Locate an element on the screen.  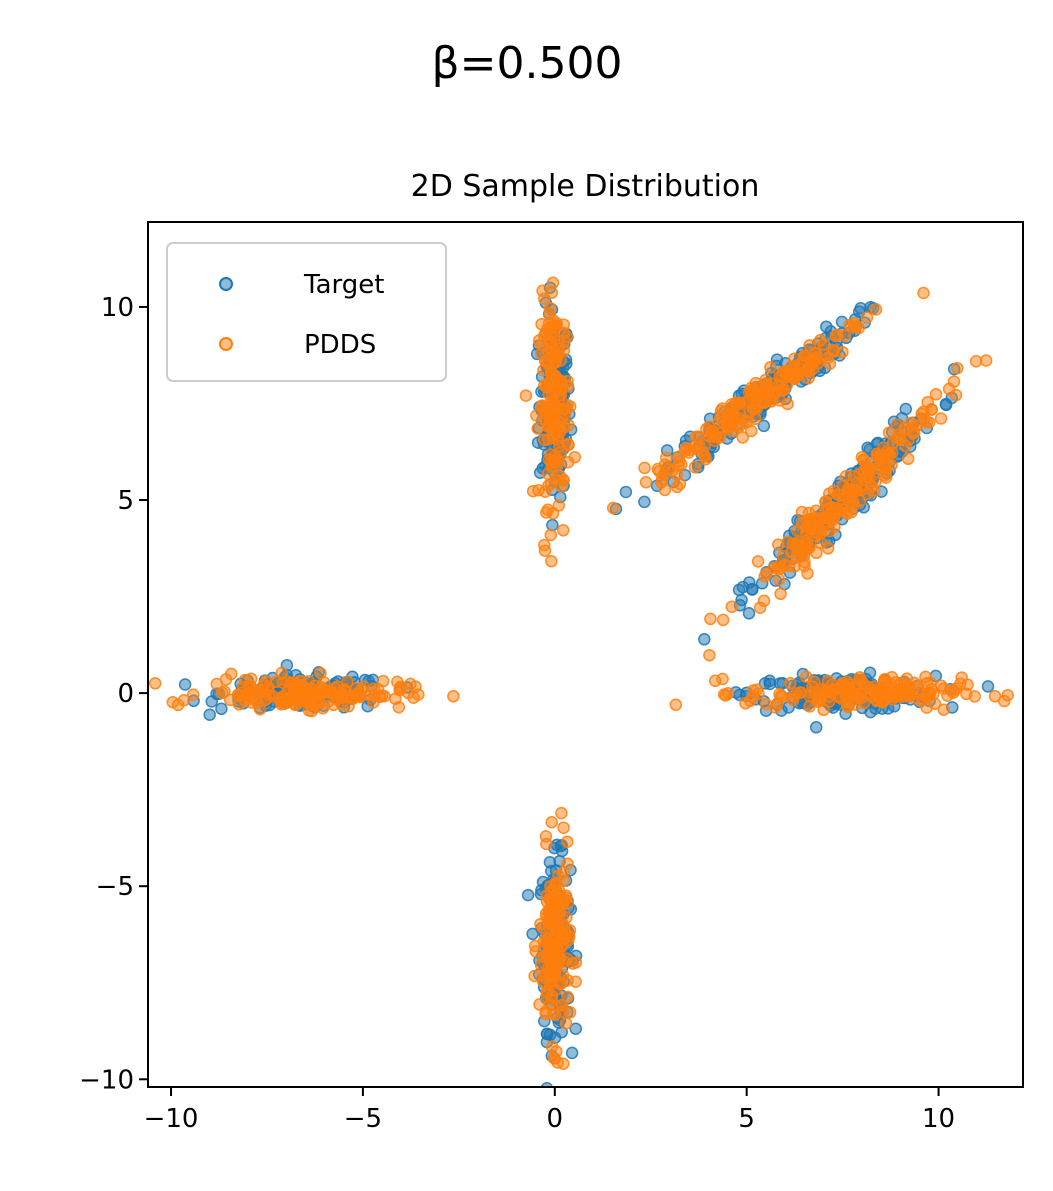
y-axis: −10 −5 0 5 10 is located at coordinates (113, 694).